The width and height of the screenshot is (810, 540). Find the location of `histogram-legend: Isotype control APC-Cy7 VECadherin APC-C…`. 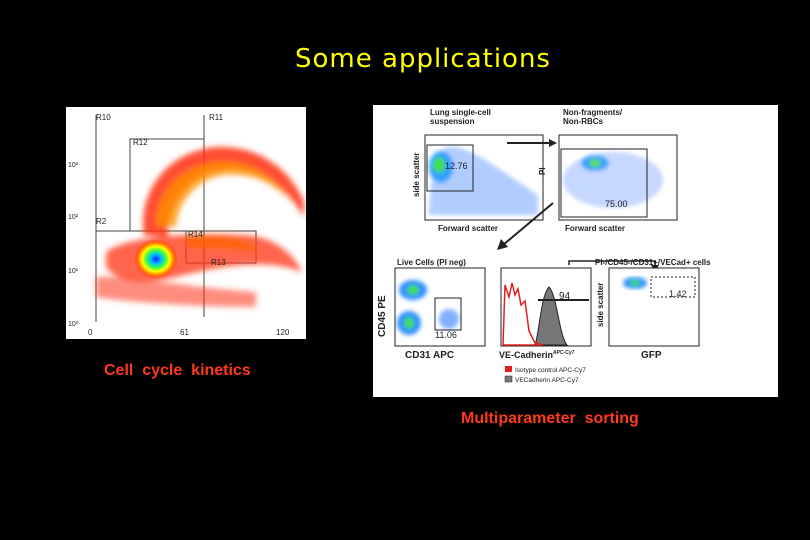

histogram-legend: Isotype control APC-Cy7 VECadherin APC-C… is located at coordinates (545, 375).